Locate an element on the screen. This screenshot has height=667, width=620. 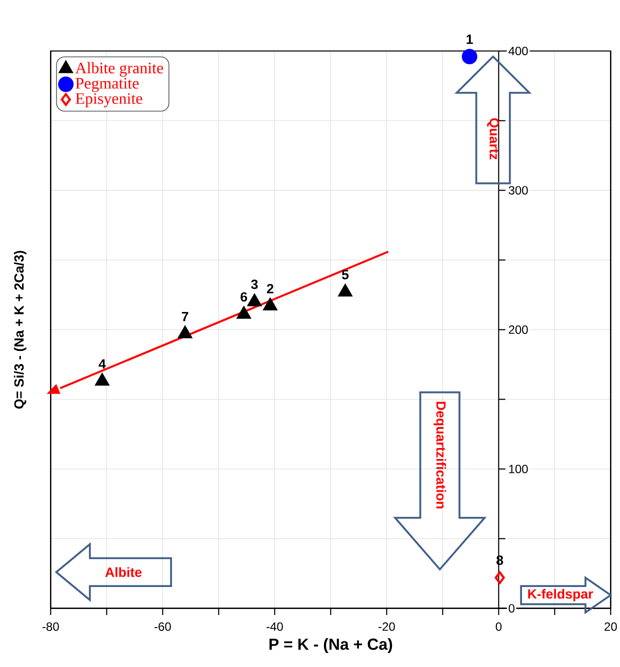
y-tick-label: 0 is located at coordinates (511, 608).